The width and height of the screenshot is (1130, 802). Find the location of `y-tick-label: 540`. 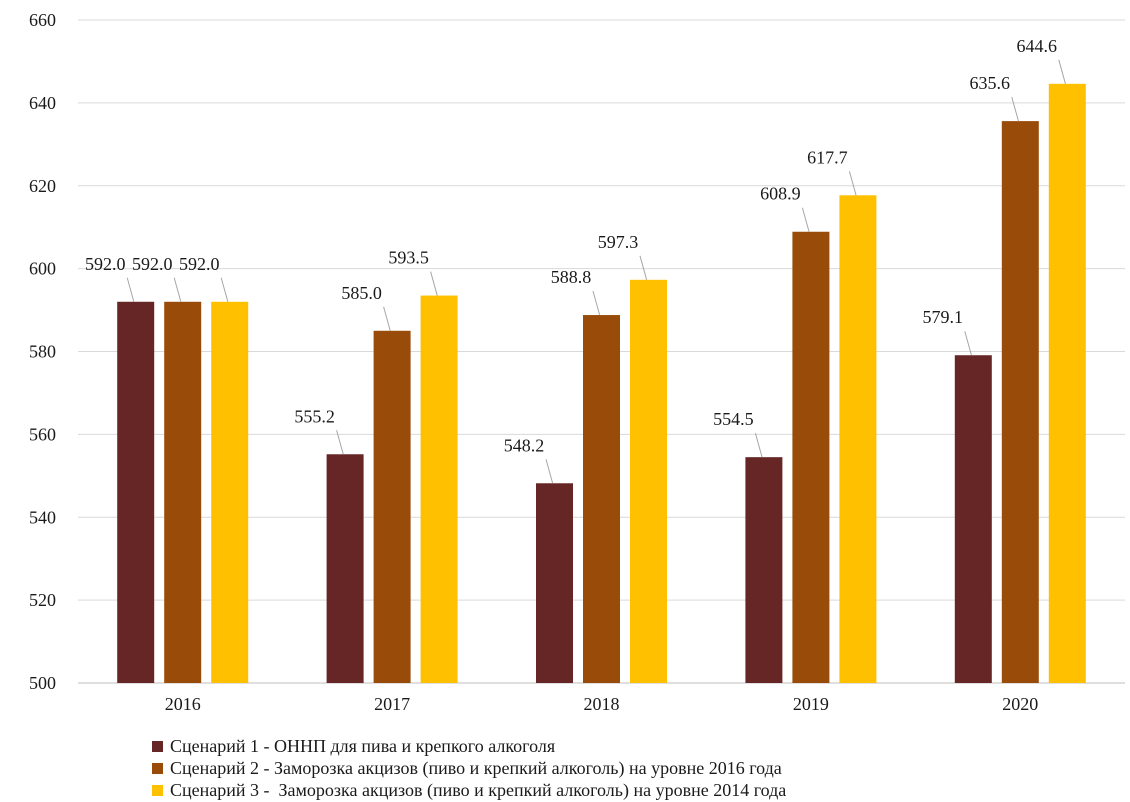

y-tick-label: 540 is located at coordinates (42, 517).